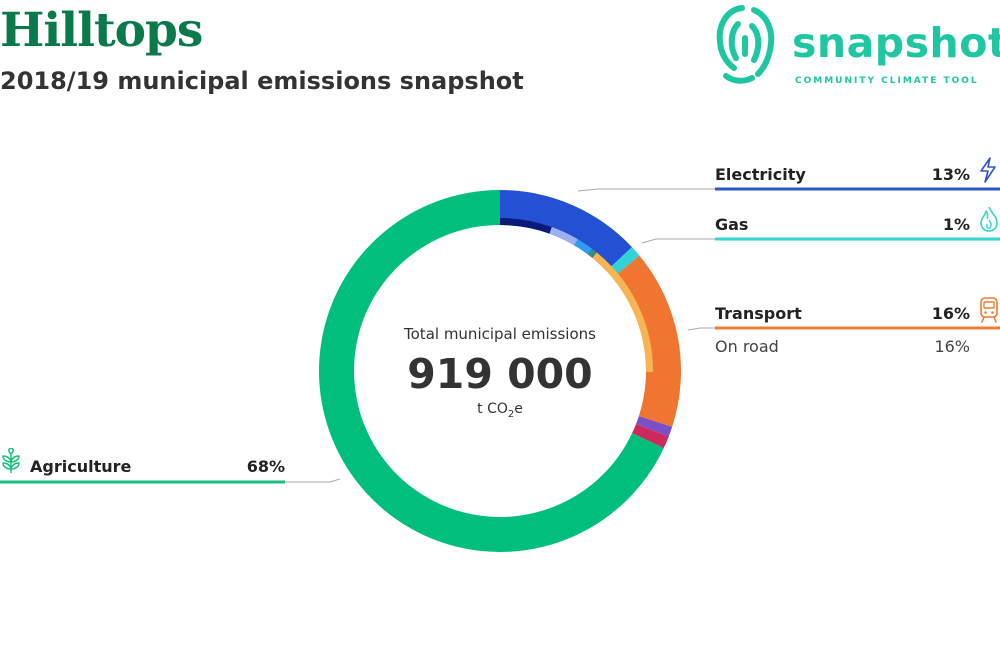 The image size is (1000, 650). Describe the element at coordinates (678, 241) in the screenshot. I see `leader-line-gas` at that location.